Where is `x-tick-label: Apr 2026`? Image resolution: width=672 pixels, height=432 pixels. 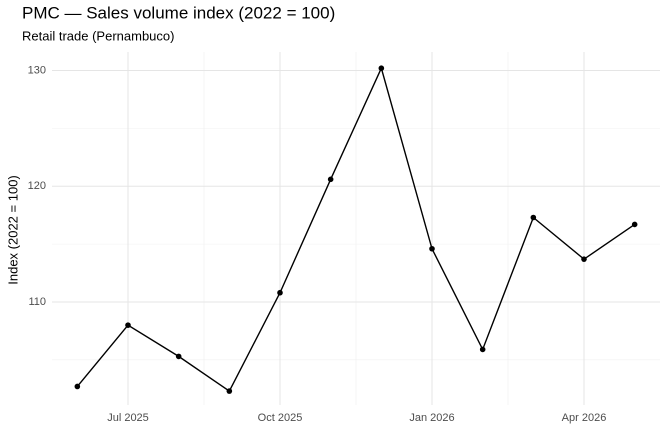 x-tick-label: Apr 2026 is located at coordinates (584, 418).